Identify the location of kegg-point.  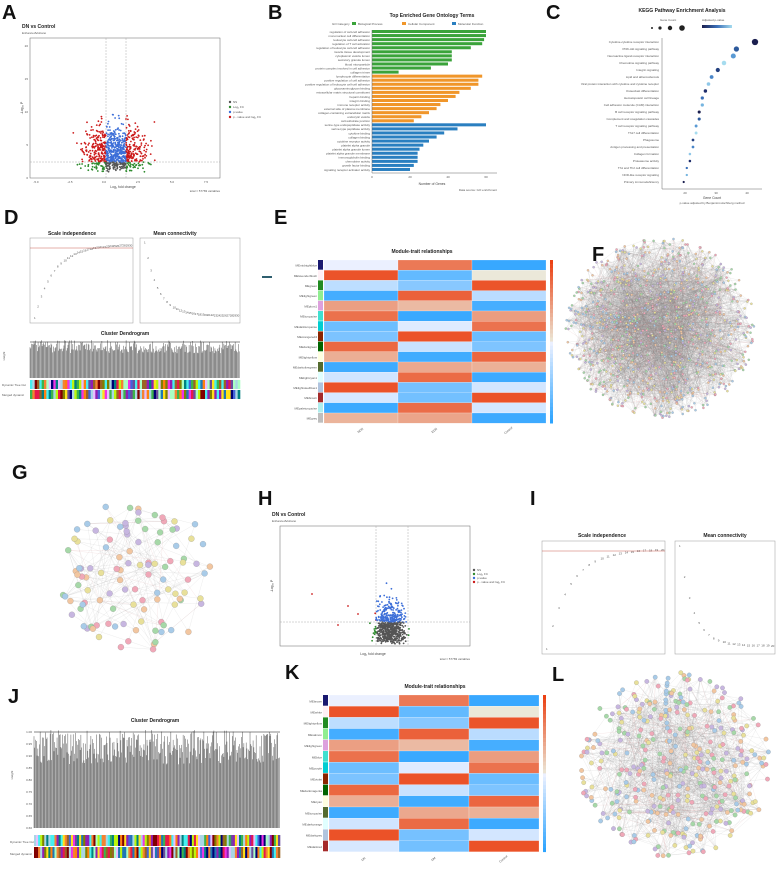
(696, 126).